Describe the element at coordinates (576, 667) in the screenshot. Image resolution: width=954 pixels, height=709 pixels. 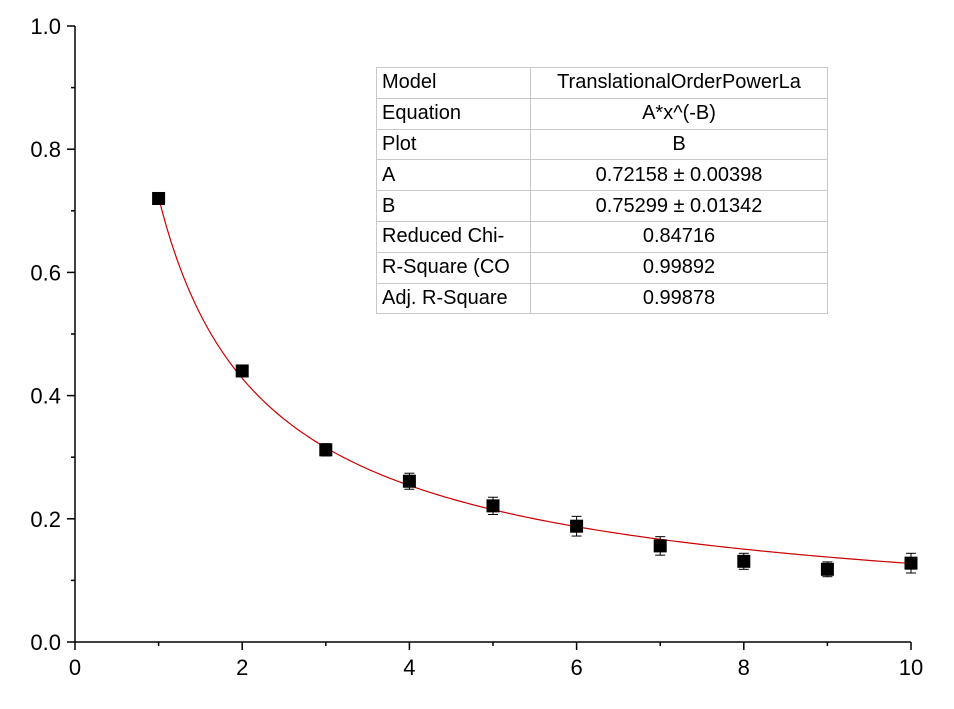
I see `x-tick-label: 6` at that location.